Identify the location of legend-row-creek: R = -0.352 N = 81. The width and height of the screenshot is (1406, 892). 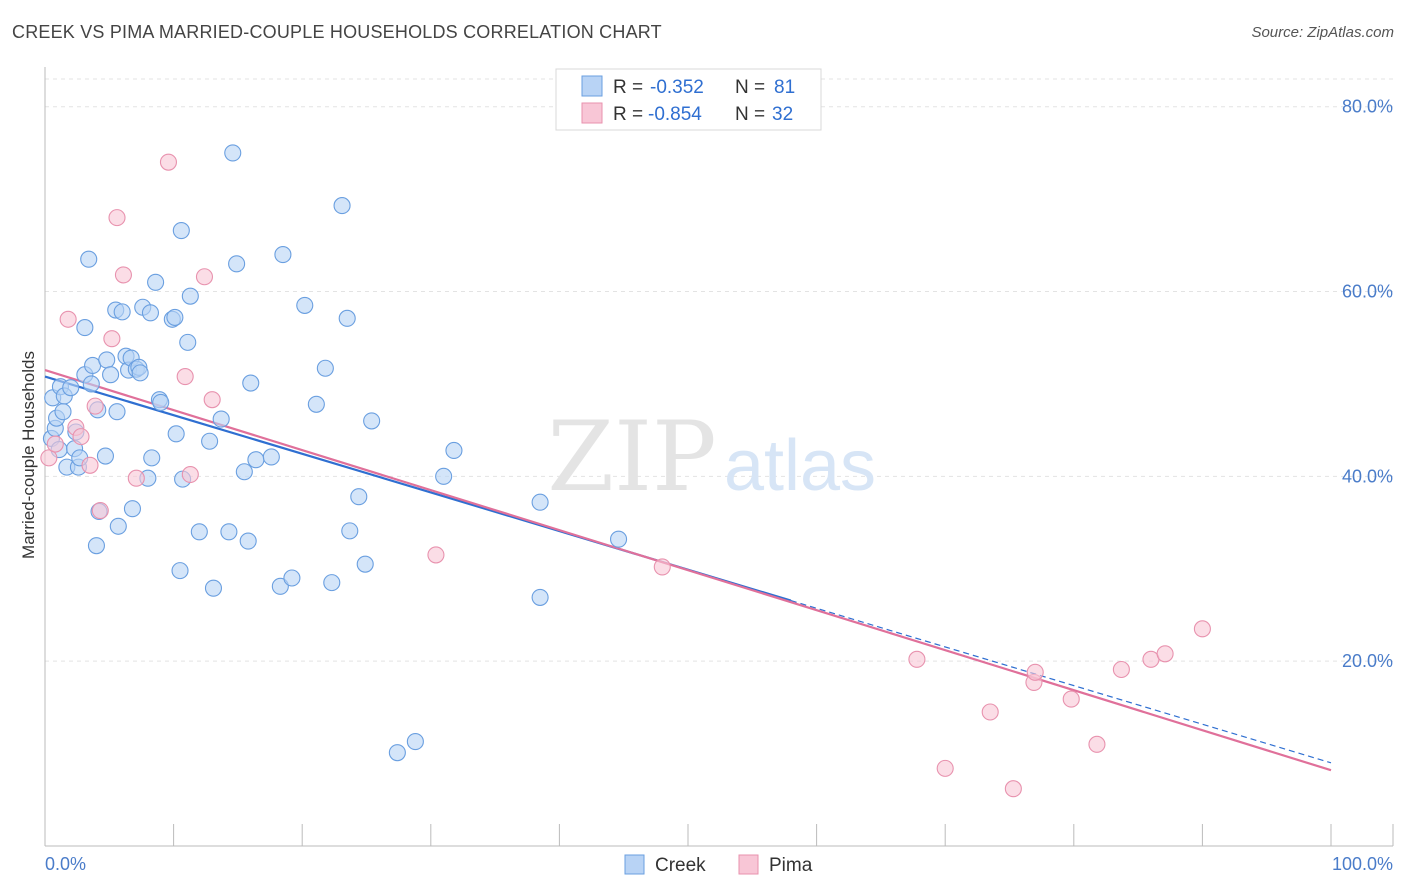
(688, 86).